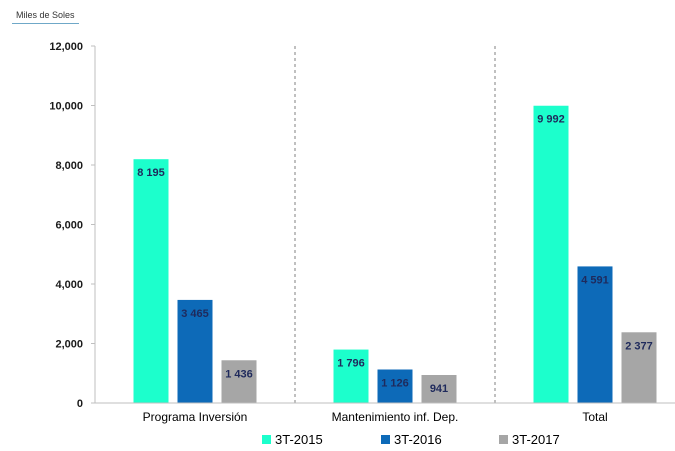 This screenshot has width=675, height=451. What do you see at coordinates (195, 314) in the screenshot?
I see `data-label-3t-2016-programa-inversi-n: 3 465` at bounding box center [195, 314].